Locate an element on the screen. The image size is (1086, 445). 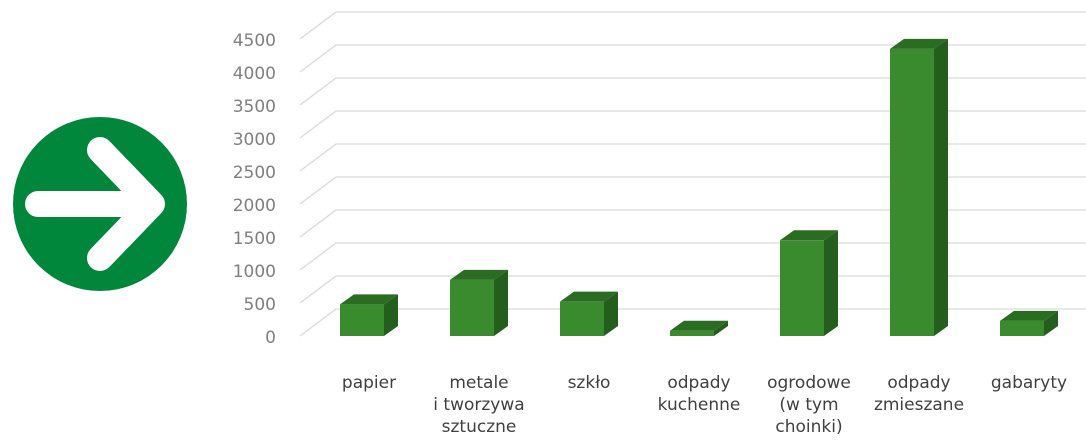
y-tick-label: 1000 is located at coordinates (254, 272).